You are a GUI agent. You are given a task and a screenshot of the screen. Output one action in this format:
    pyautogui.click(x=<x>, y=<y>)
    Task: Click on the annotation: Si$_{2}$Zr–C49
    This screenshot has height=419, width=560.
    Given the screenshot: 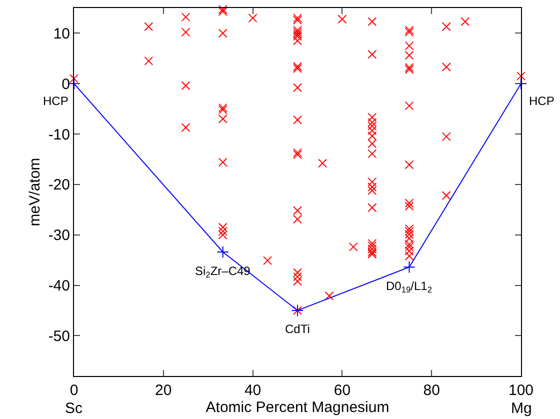 What is the action you would take?
    pyautogui.click(x=223, y=272)
    